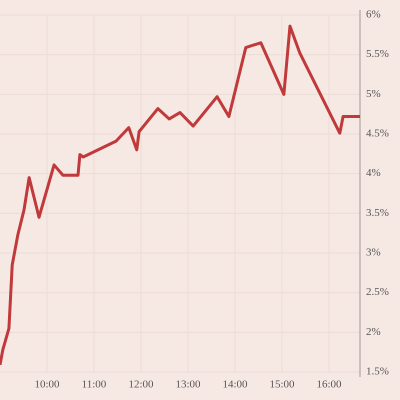 The image size is (400, 400). Describe the element at coordinates (373, 332) in the screenshot. I see `y-tick-label: 2%` at that location.